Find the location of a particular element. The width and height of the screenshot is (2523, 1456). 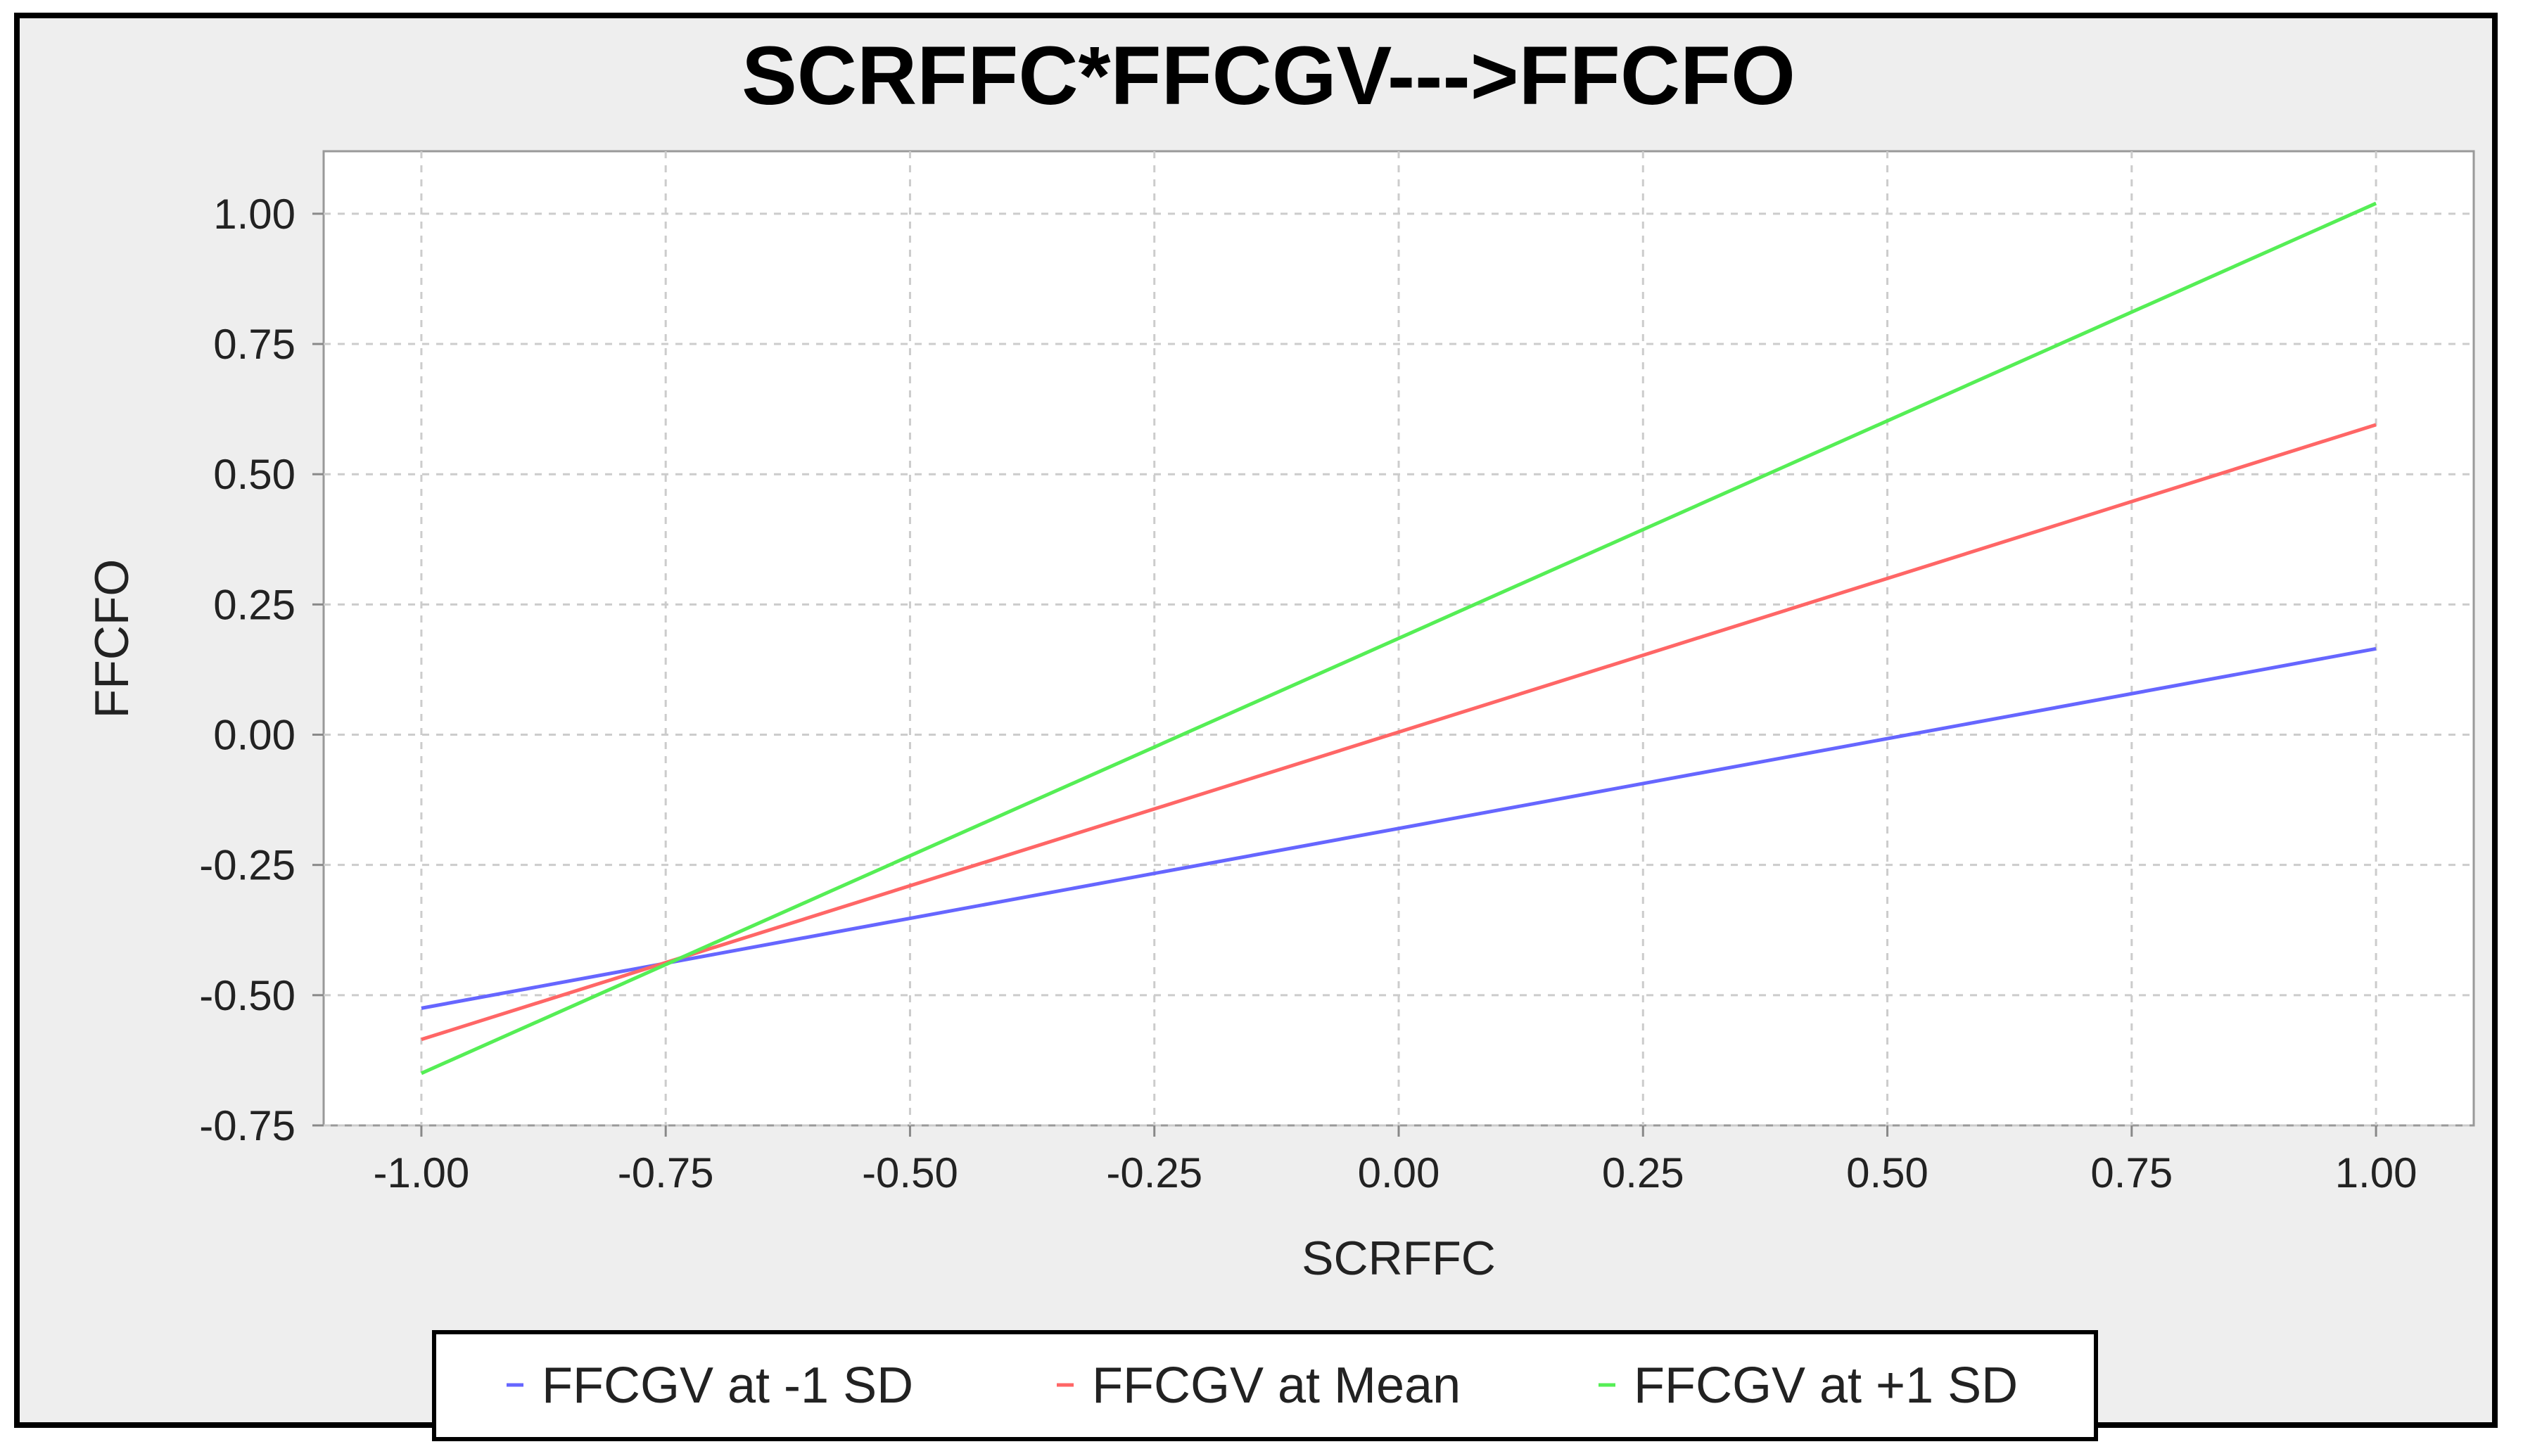

legend-label-1: FFCGV at -1 SD is located at coordinates (728, 1386).